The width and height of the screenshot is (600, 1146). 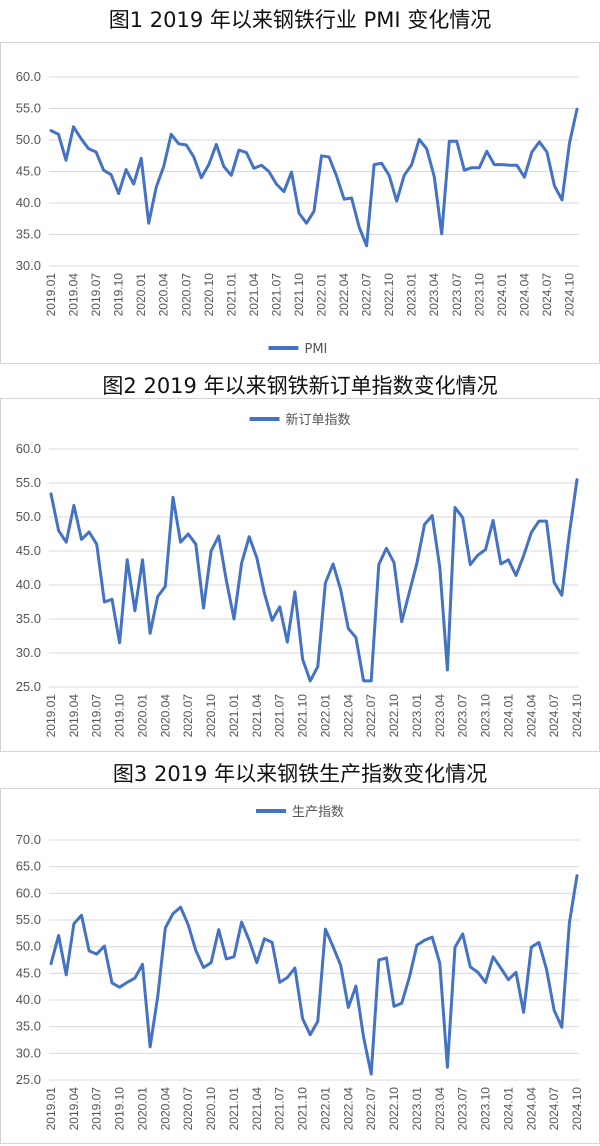 What do you see at coordinates (119, 295) in the screenshot?
I see `x-tick-label: 2019.10` at bounding box center [119, 295].